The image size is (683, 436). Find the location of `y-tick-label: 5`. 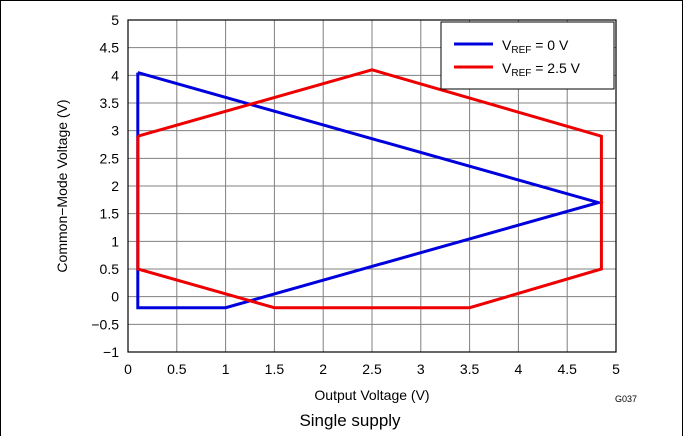

y-tick-label: 5 is located at coordinates (115, 20).